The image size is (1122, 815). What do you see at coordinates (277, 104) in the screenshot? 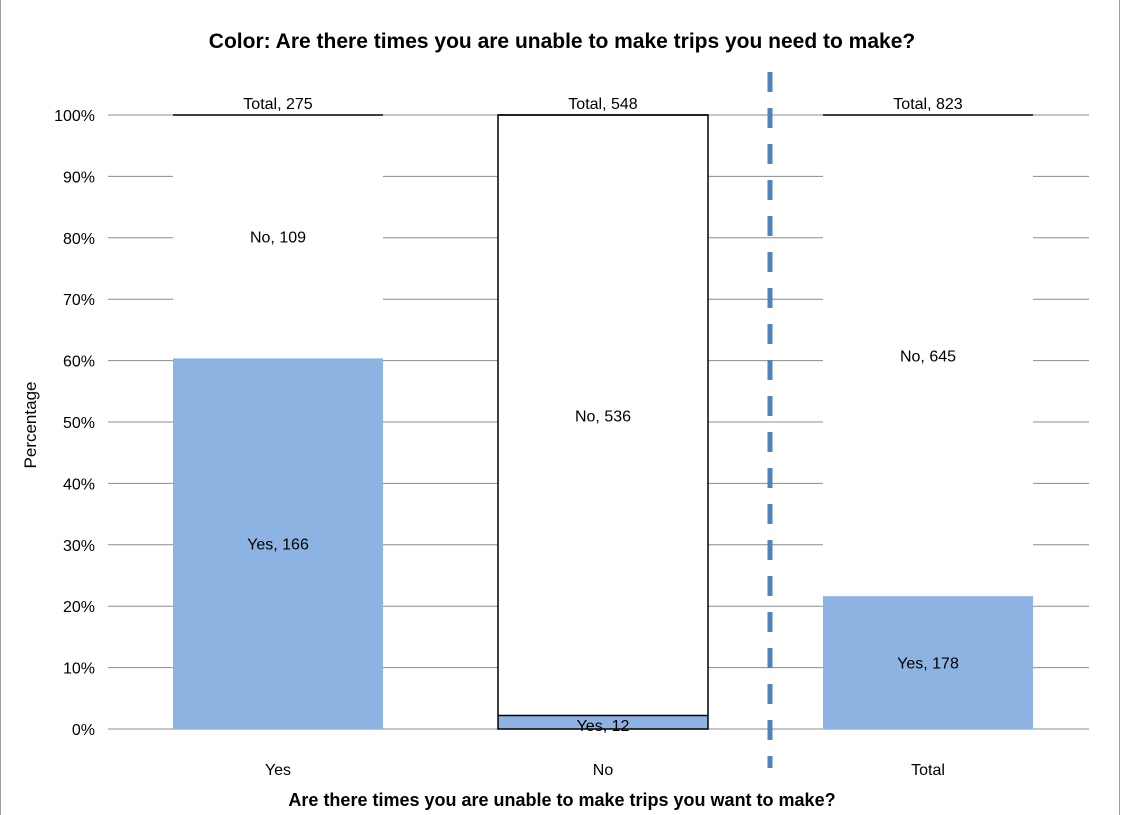
I see `total-label: Total, 275` at bounding box center [277, 104].